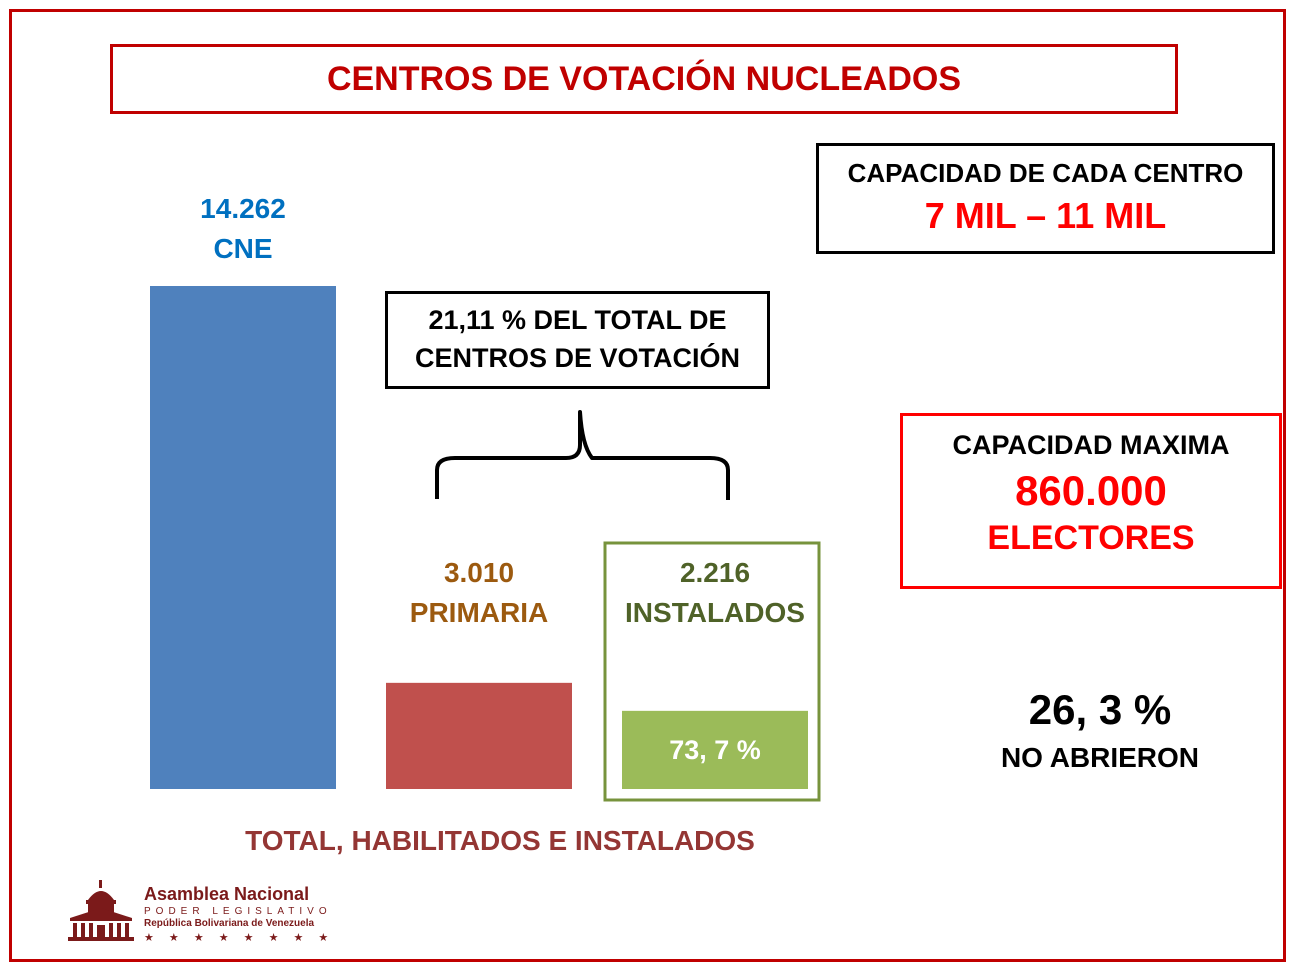  I want to click on category-label-instalados: INSTALADOS, so click(715, 612).